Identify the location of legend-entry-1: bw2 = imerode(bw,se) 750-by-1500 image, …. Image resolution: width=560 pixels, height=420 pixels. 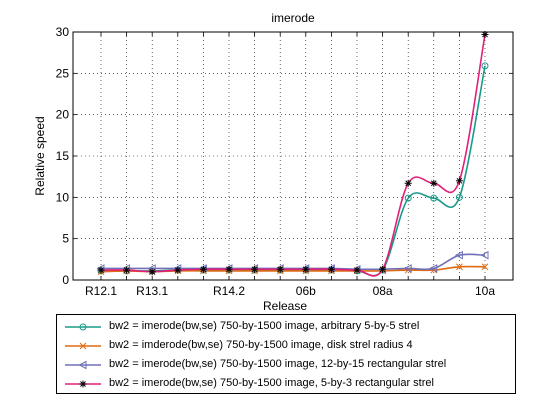
(286, 327).